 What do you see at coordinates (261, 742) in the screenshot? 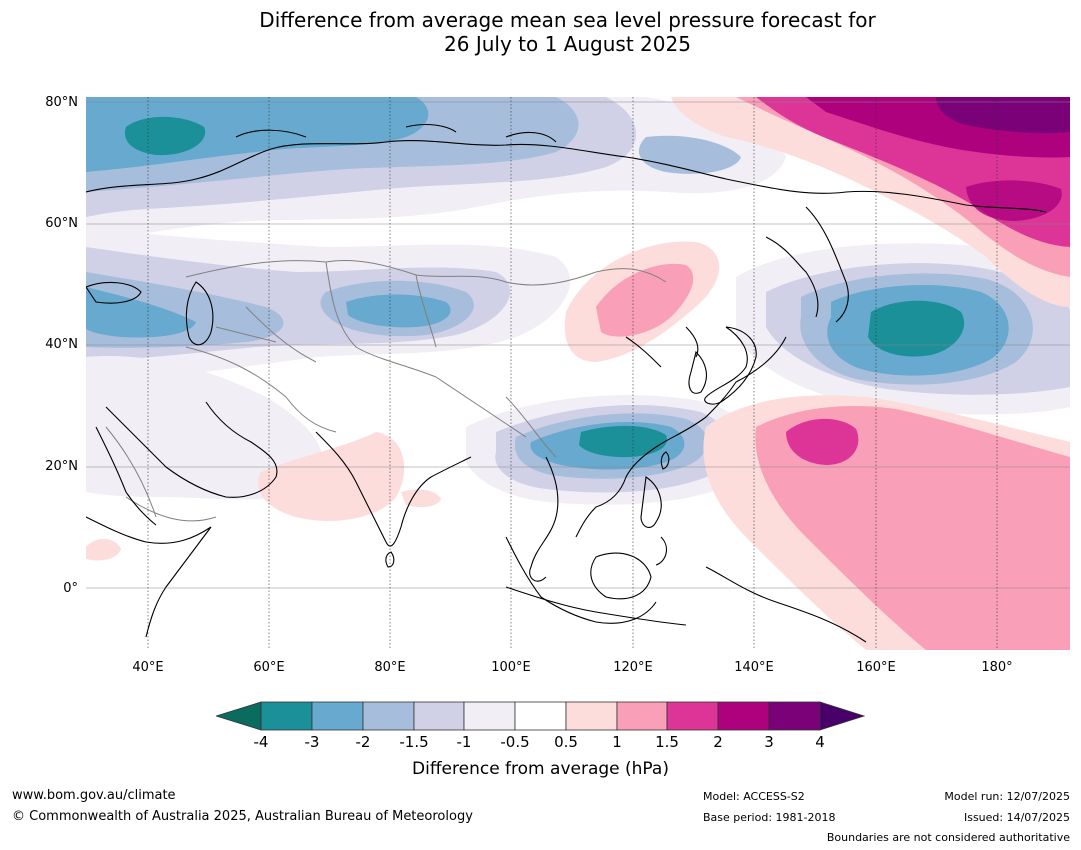
I see `colorbar-tick: -4` at bounding box center [261, 742].